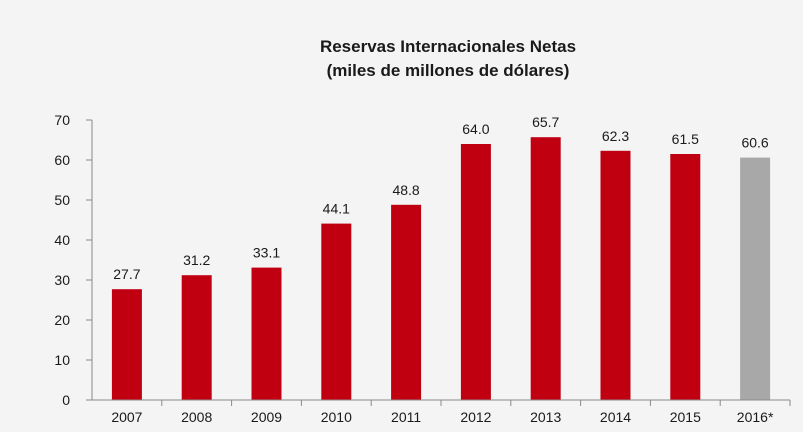 The height and width of the screenshot is (432, 803). I want to click on x-tick-label: 2015, so click(685, 417).